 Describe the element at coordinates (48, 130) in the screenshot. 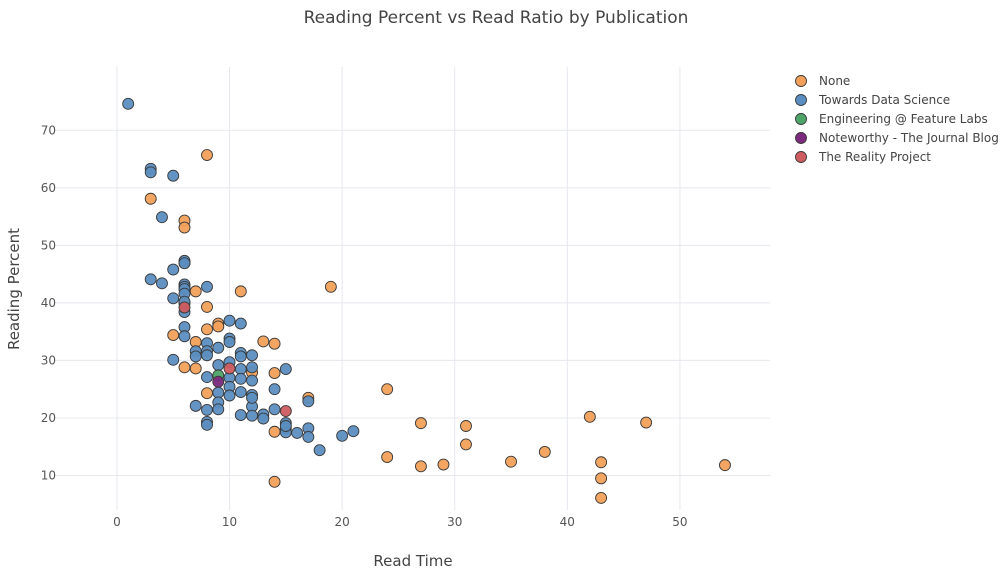

I see `y-tick-label: 70` at that location.